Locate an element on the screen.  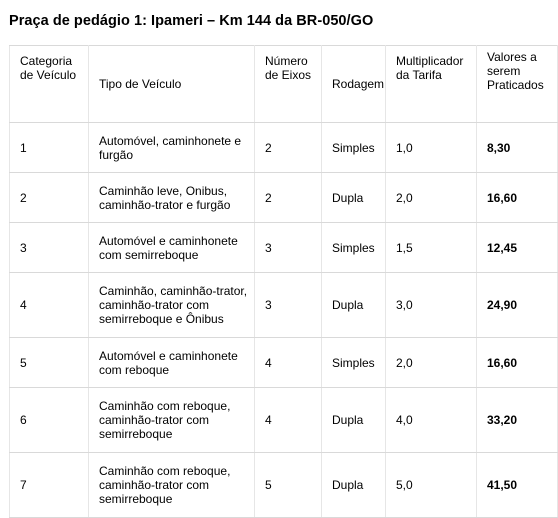
cell-valor: 8,30 is located at coordinates (517, 147).